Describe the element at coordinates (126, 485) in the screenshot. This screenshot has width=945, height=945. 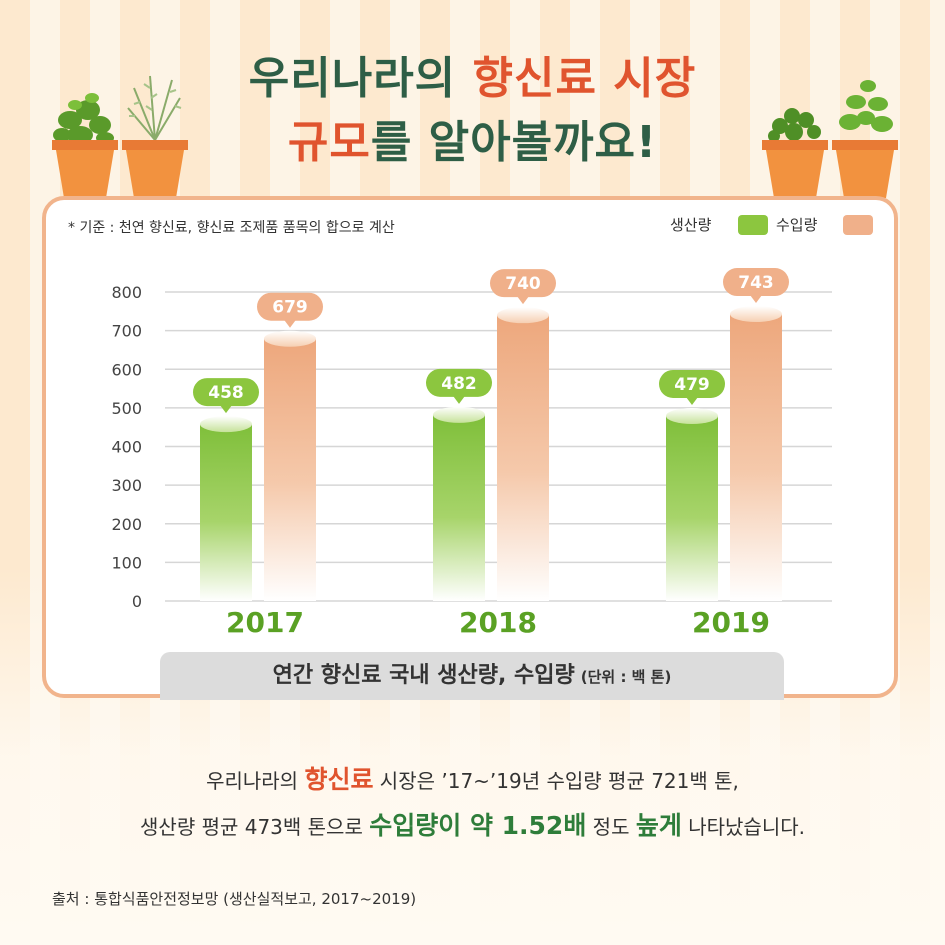
I see `y-tick-label: 300` at that location.